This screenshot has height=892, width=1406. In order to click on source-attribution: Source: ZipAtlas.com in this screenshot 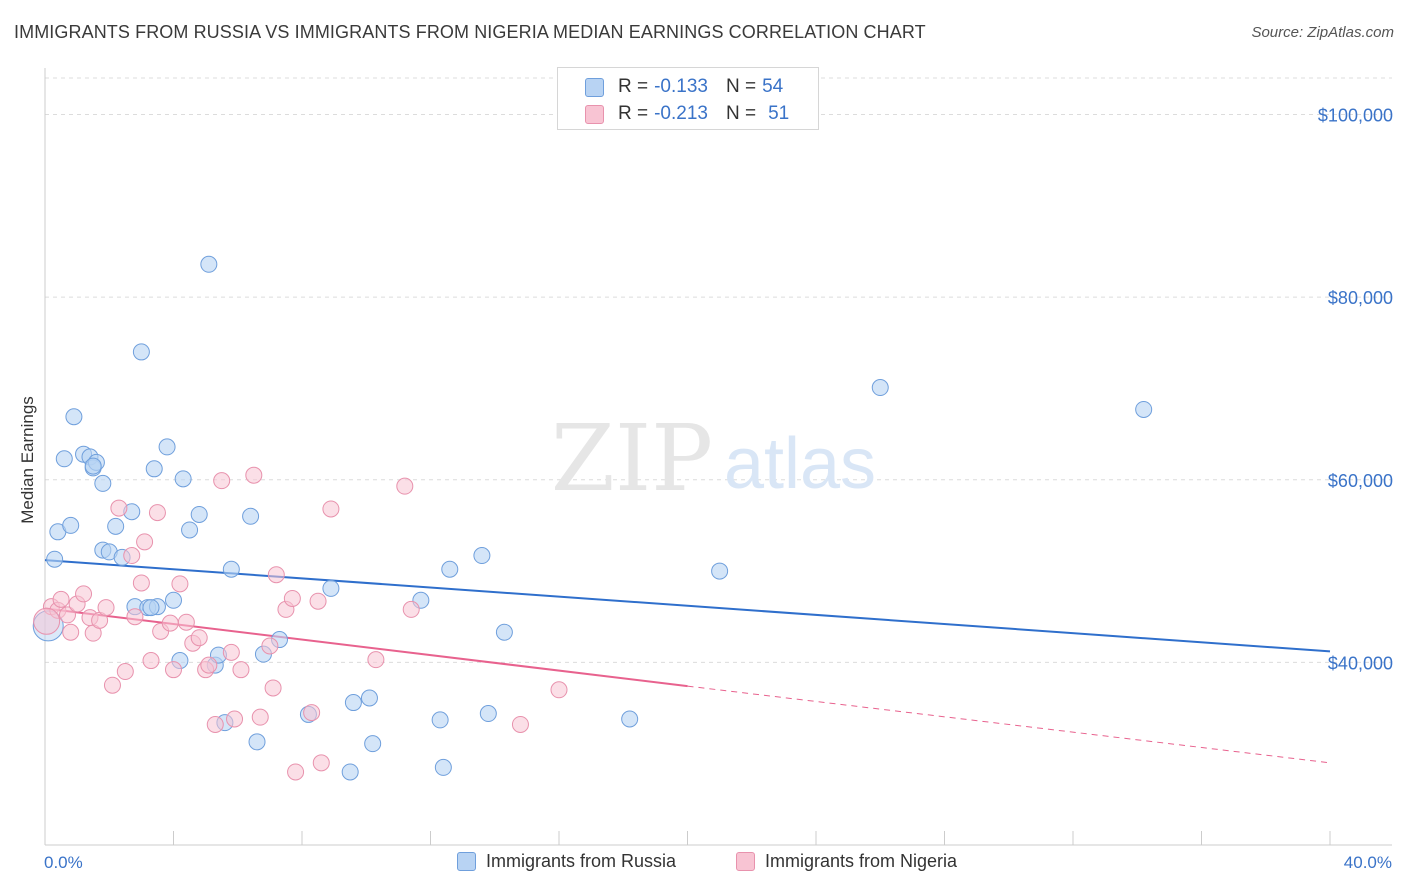, I will do `click(1322, 32)`.